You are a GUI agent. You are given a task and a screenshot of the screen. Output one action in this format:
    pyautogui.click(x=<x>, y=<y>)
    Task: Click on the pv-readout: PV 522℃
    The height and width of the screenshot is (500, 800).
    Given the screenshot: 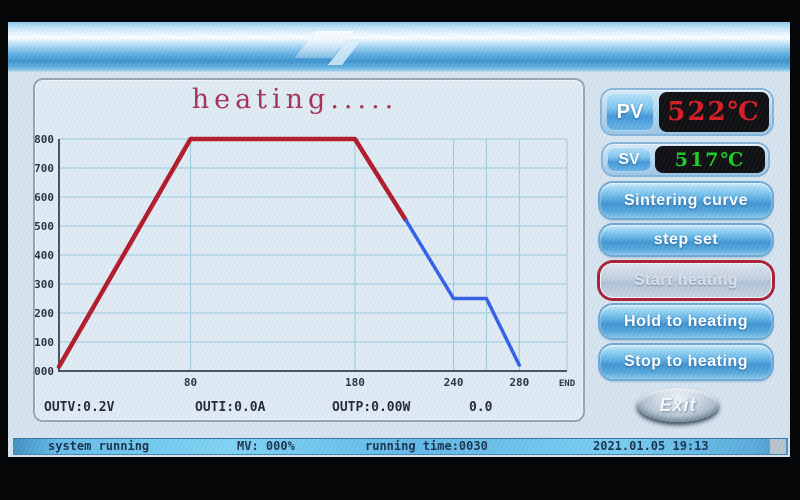 What is the action you would take?
    pyautogui.click(x=687, y=112)
    